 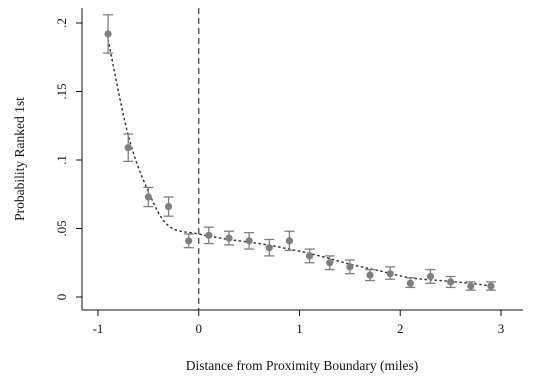 What do you see at coordinates (61, 23) in the screenshot?
I see `y-tick-label: .2` at bounding box center [61, 23].